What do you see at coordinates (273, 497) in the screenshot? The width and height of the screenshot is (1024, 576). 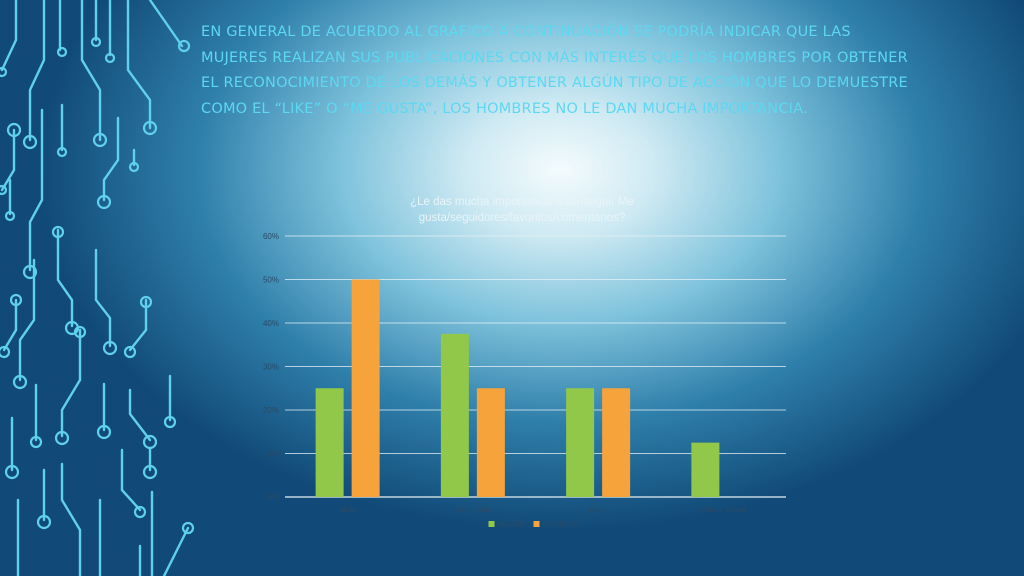 I see `y-tick-label: 0%` at bounding box center [273, 497].